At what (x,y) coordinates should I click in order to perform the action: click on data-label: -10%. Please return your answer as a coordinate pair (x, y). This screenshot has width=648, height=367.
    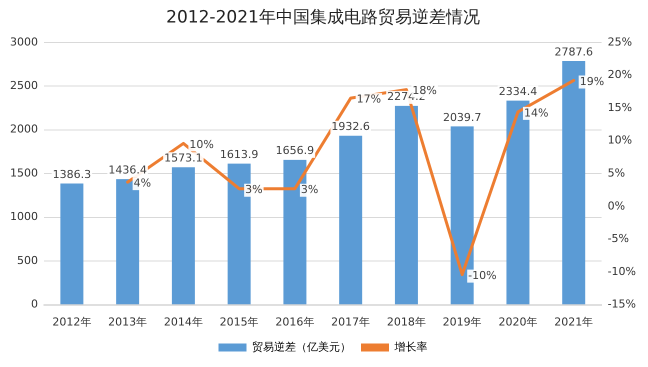
    Looking at the image, I should click on (482, 275).